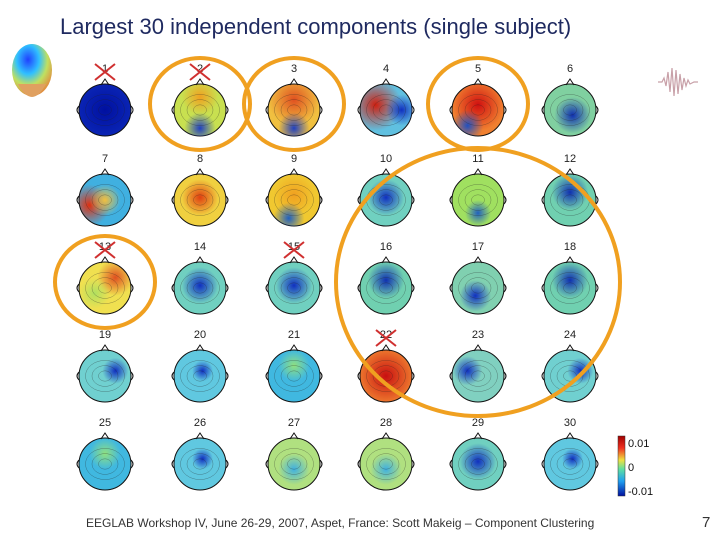  I want to click on scalp-map-6: 6, so click(570, 100).